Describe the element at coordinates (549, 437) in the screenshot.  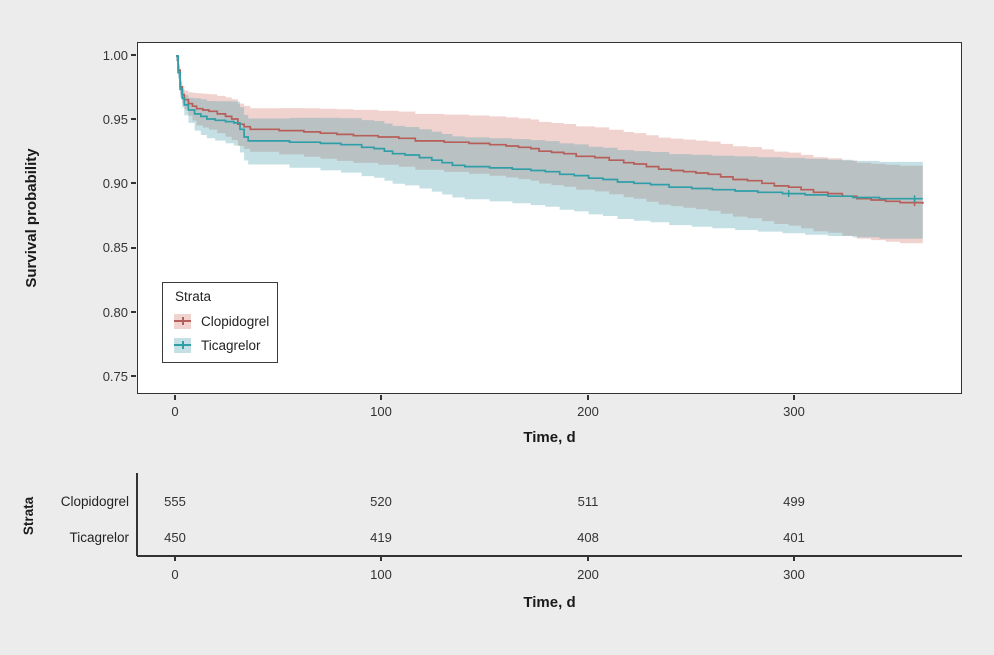
I see `x-axis-label: Time, d` at that location.